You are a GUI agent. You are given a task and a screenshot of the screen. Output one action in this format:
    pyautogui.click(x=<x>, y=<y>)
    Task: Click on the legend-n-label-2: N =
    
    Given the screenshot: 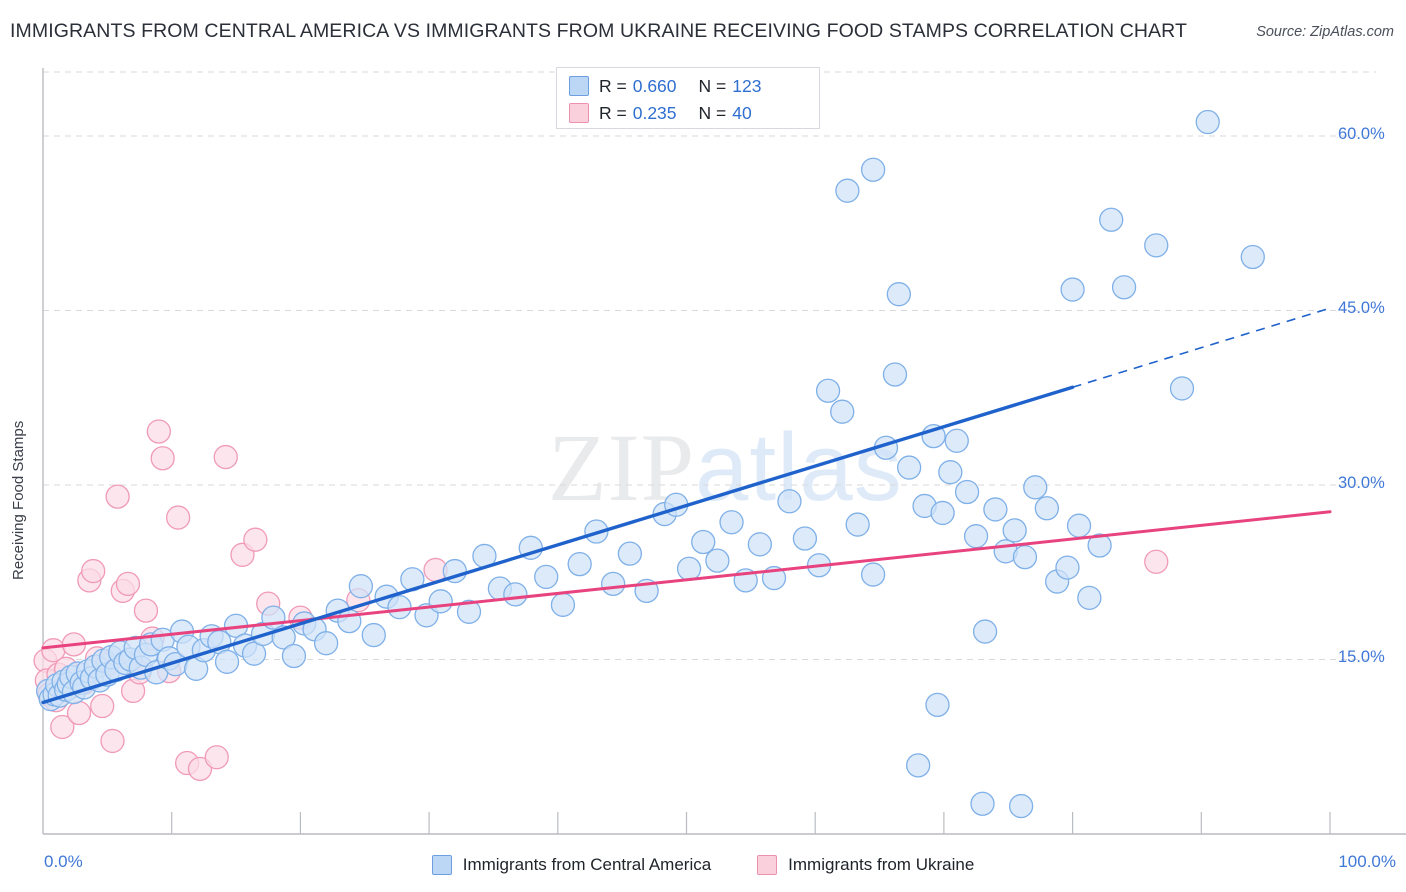 What is the action you would take?
    pyautogui.click(x=712, y=112)
    